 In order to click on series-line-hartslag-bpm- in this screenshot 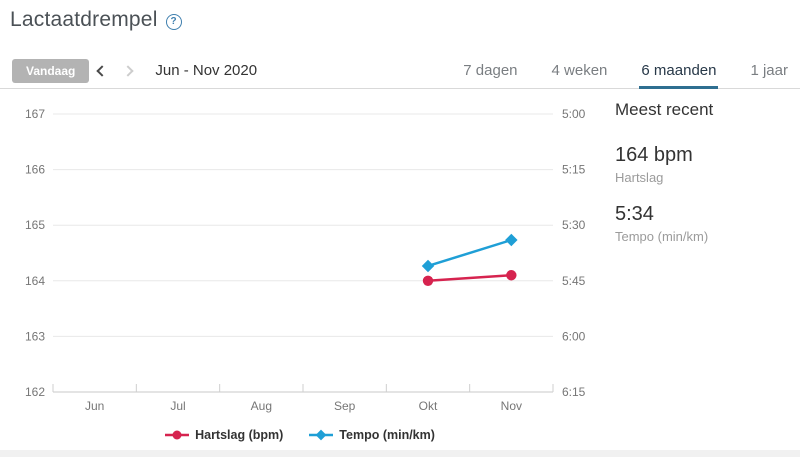, I will do `click(469, 278)`.